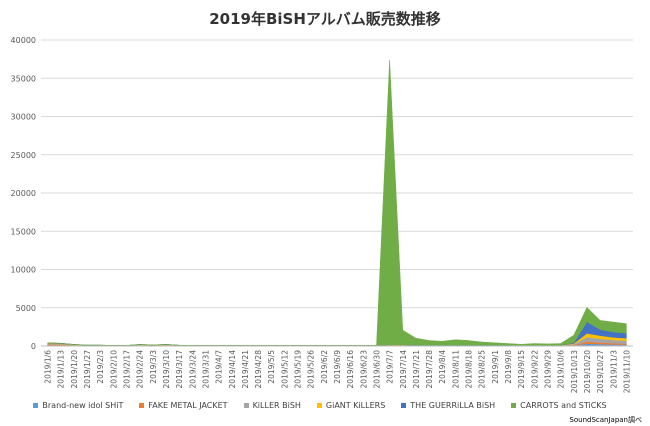 The image size is (650, 426). What do you see at coordinates (325, 19) in the screenshot?
I see `chart-title: 2019年BiSHアルバム販売数推移` at bounding box center [325, 19].